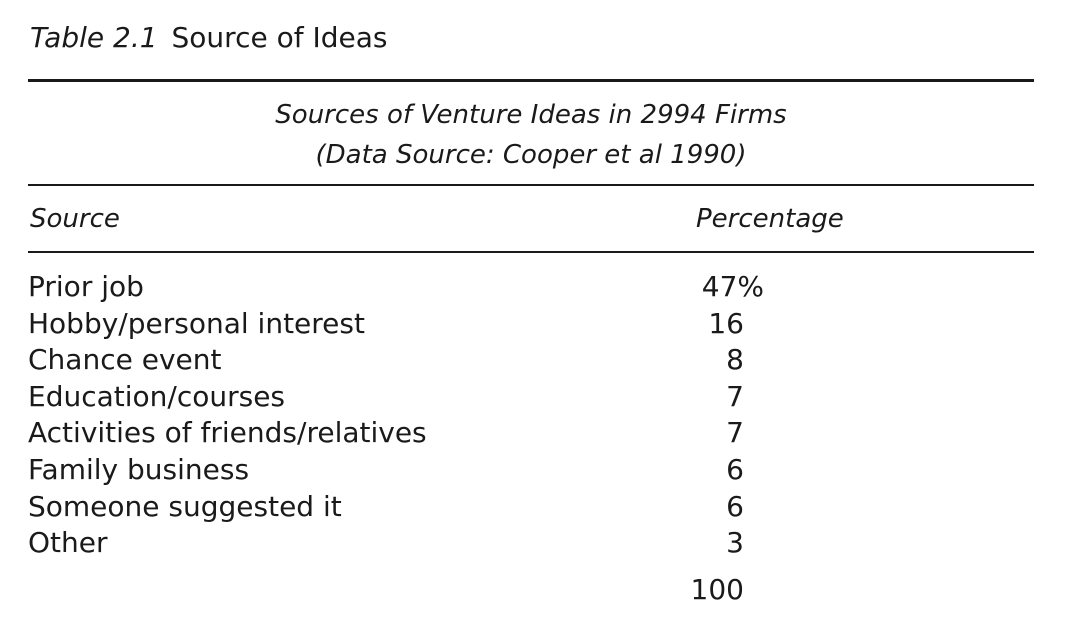 The image size is (1070, 622). I want to click on table-subtitle: Sources of Venture Ideas in 2994 Firms, so click(531, 115).